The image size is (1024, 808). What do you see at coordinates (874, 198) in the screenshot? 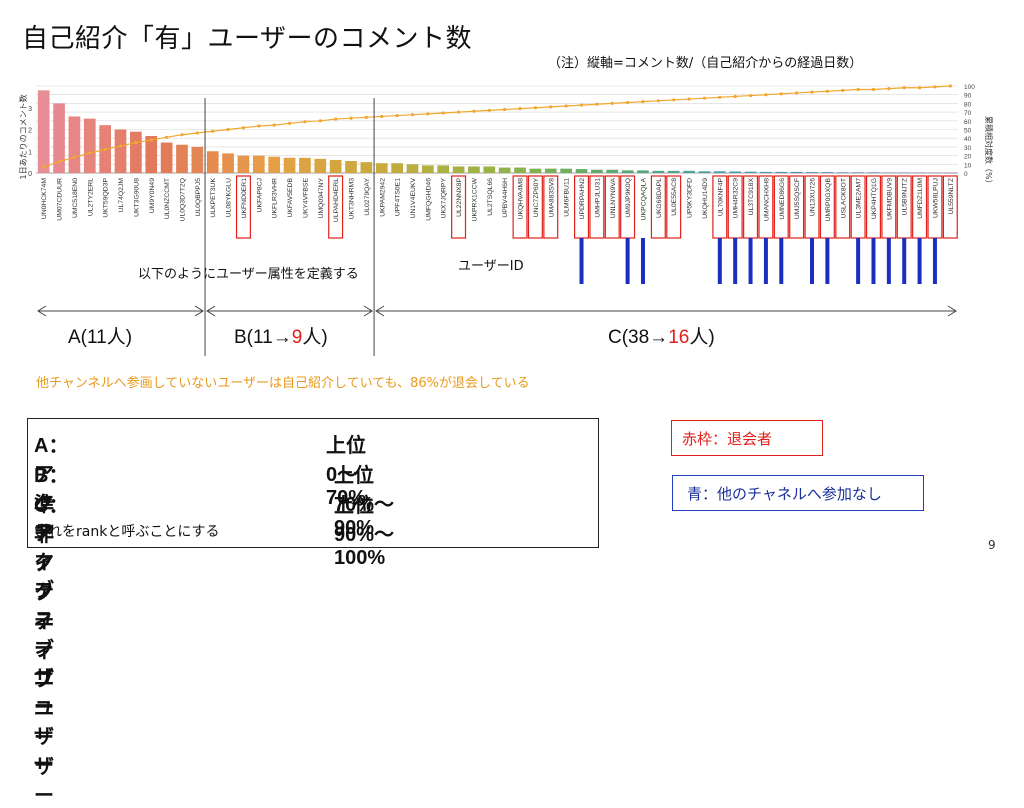
I see `x-tick-label: UKP4HTQ1G` at bounding box center [874, 198].